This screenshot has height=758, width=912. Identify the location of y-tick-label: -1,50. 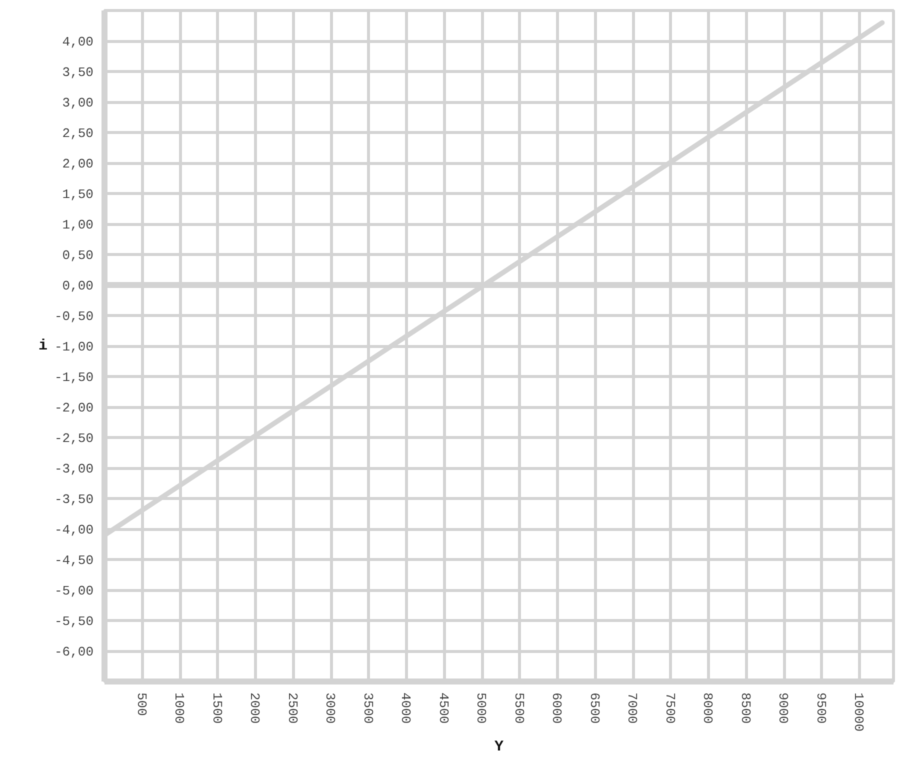
(74, 377).